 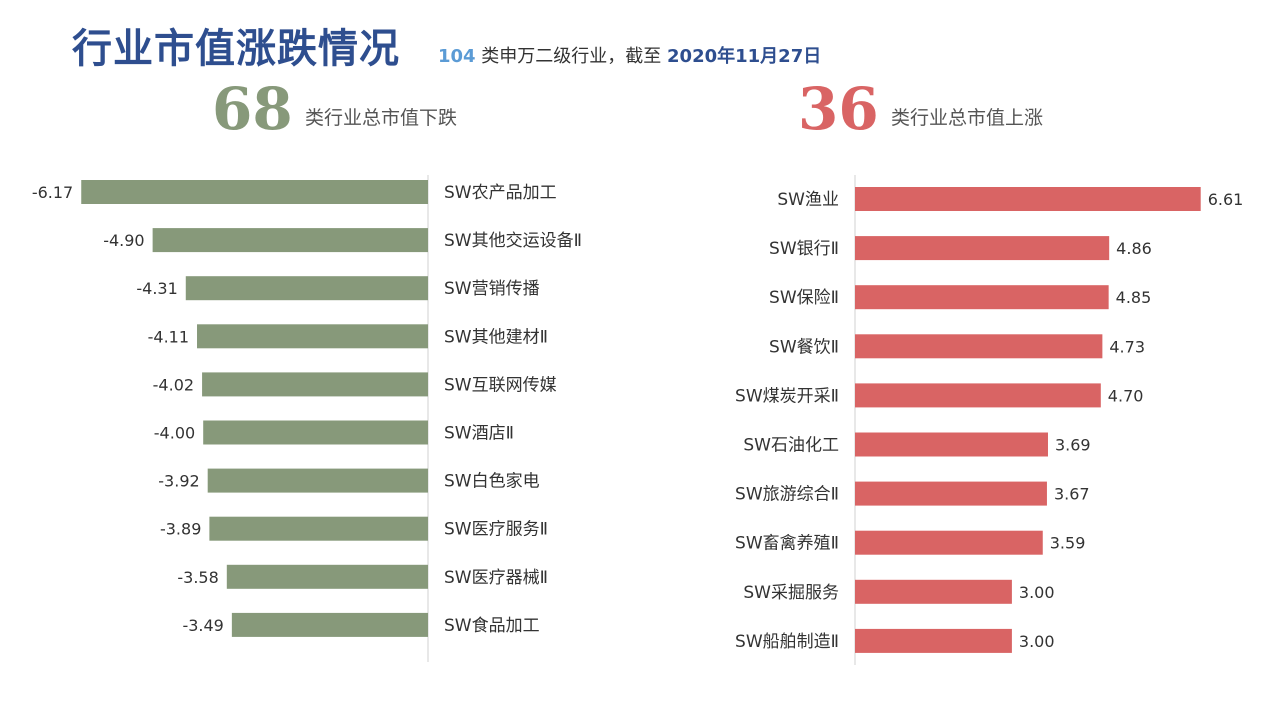 What do you see at coordinates (236, 49) in the screenshot?
I see `page-title: 行业市值涨跌情况` at bounding box center [236, 49].